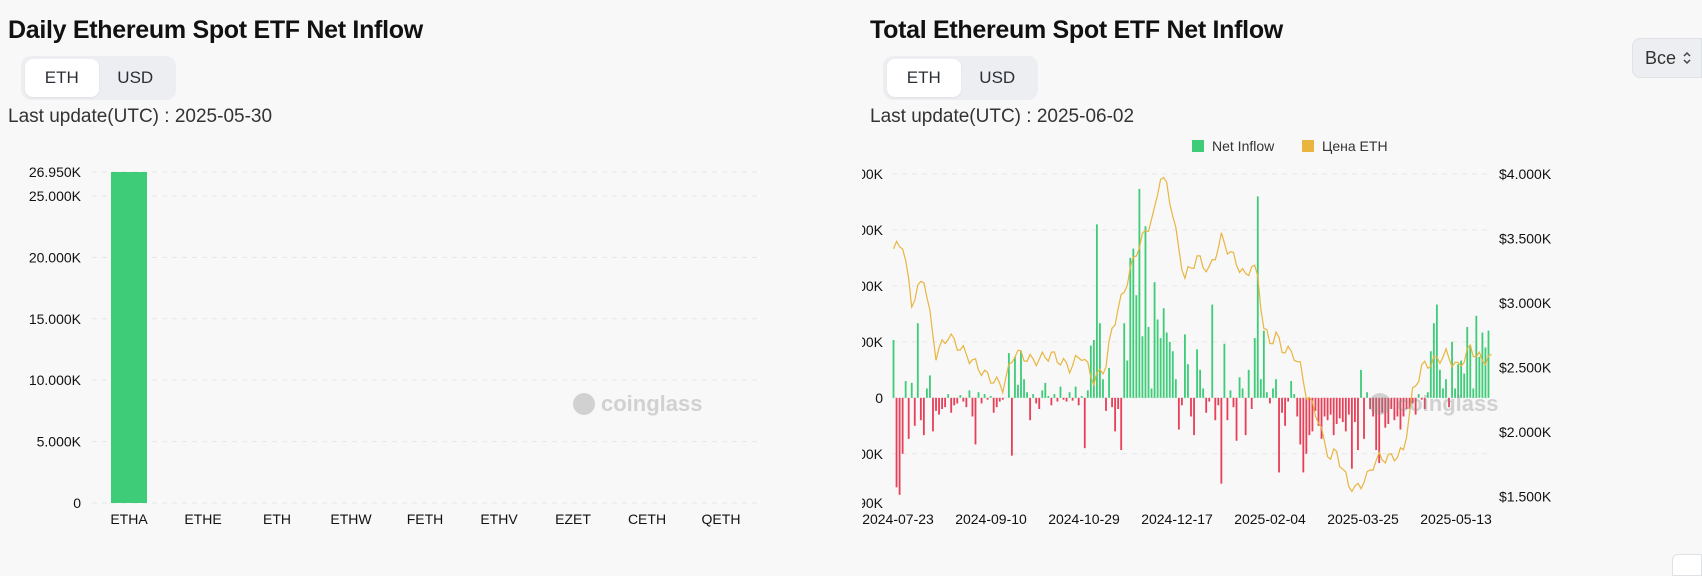 The height and width of the screenshot is (576, 1702). What do you see at coordinates (1076, 30) in the screenshot?
I see `page-title: Total Ethereum Spot ETF Net Inflow` at bounding box center [1076, 30].